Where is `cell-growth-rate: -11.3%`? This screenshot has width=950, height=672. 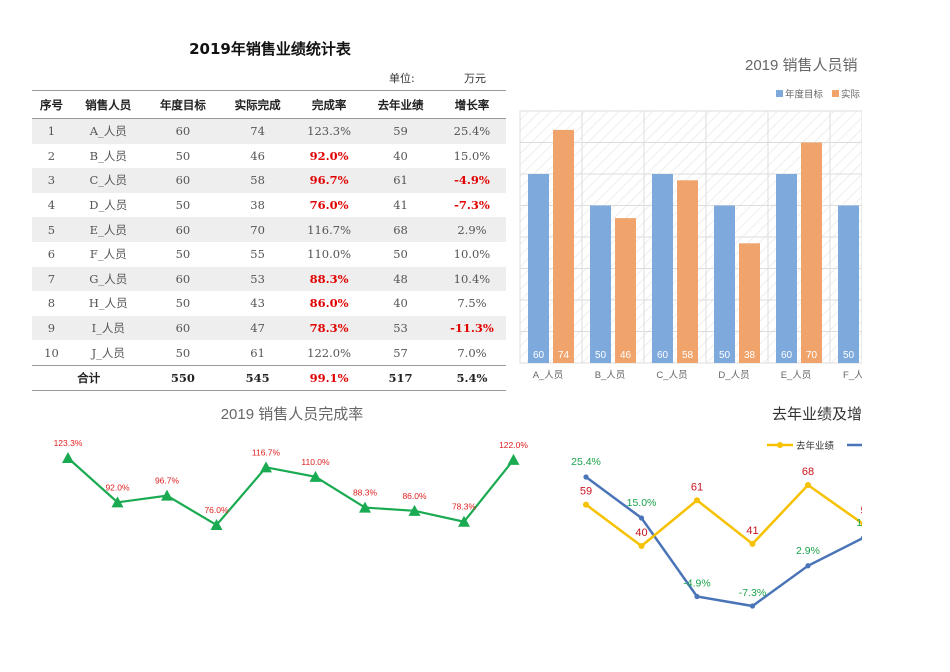
cell-growth-rate: -11.3% is located at coordinates (471, 328).